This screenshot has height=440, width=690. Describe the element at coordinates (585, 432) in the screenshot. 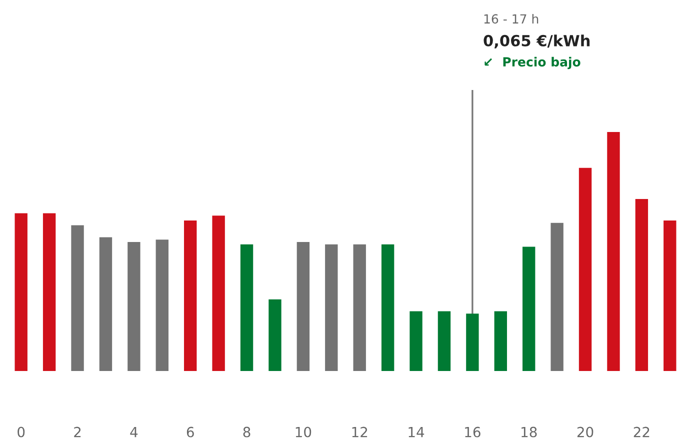

I see `x-tick-label: 20` at that location.